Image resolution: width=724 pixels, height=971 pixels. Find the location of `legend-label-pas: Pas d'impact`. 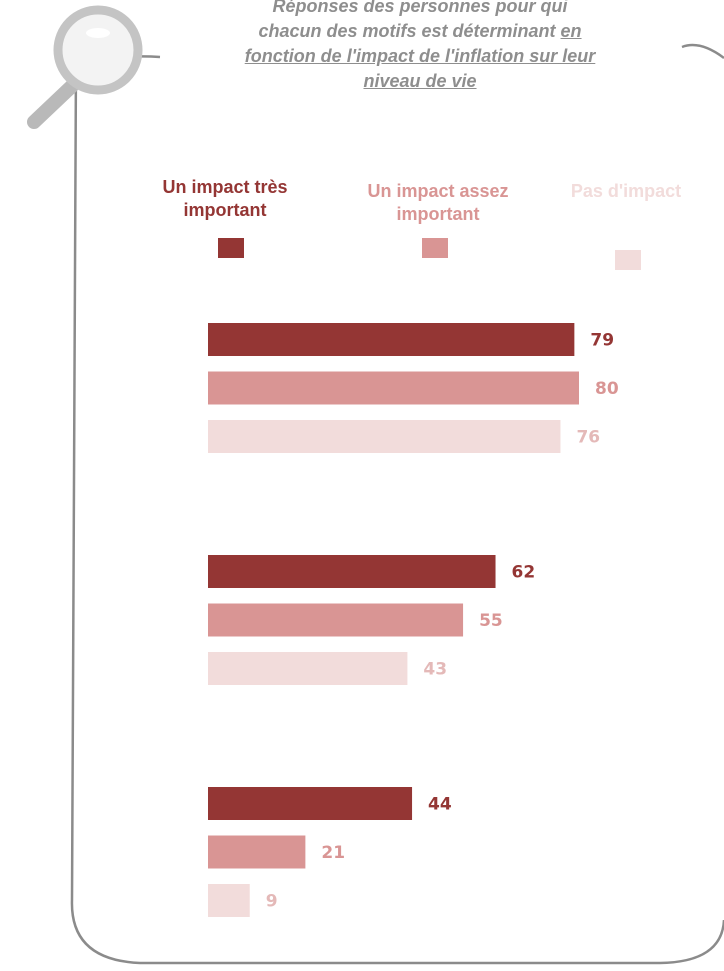

legend-label-pas: Pas d'impact is located at coordinates (626, 191).